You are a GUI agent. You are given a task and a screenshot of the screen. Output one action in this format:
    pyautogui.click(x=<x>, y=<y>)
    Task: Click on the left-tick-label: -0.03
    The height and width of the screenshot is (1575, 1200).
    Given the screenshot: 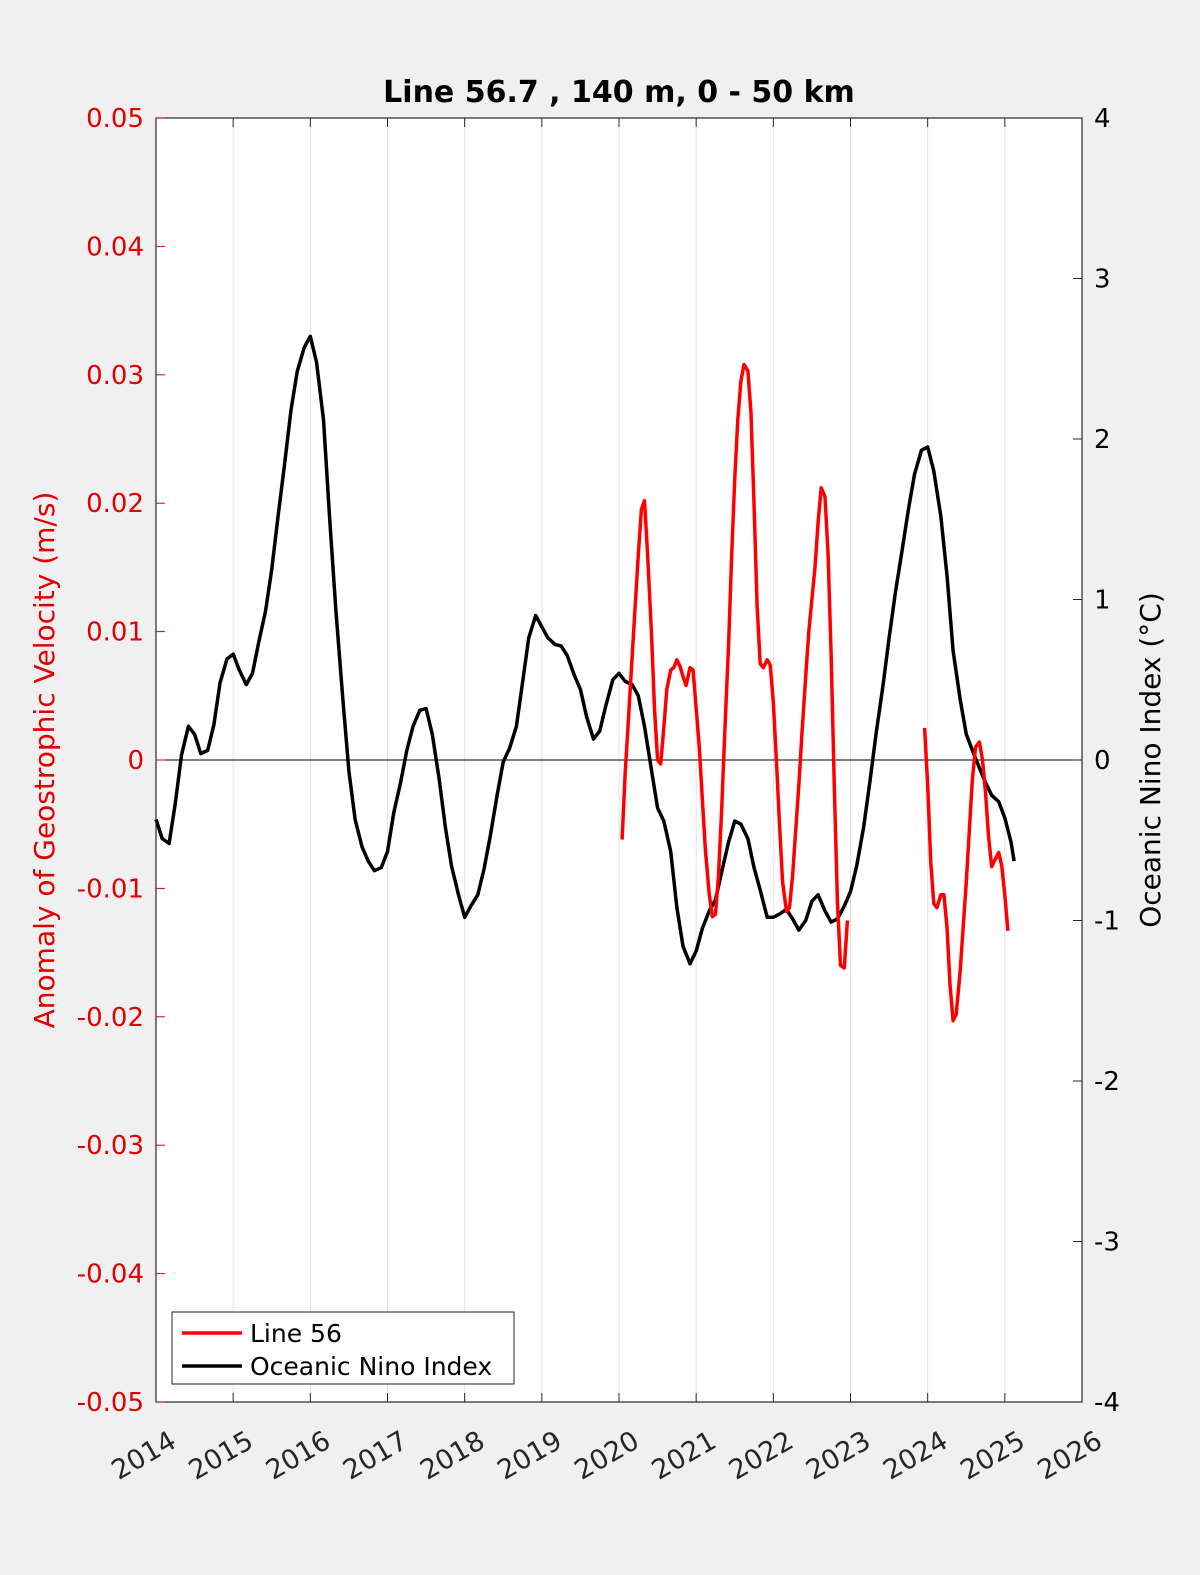 What is the action you would take?
    pyautogui.click(x=110, y=1146)
    